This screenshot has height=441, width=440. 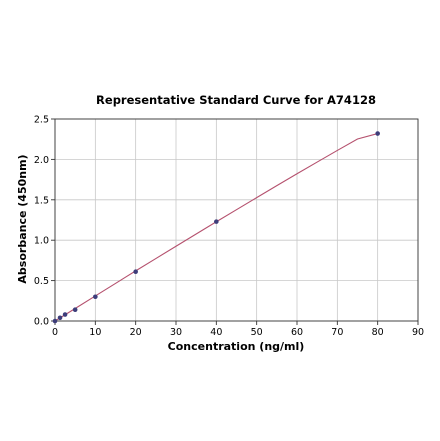 What do you see at coordinates (236, 346) in the screenshot?
I see `x-axis-label: Concentration (ng/ml)` at bounding box center [236, 346].